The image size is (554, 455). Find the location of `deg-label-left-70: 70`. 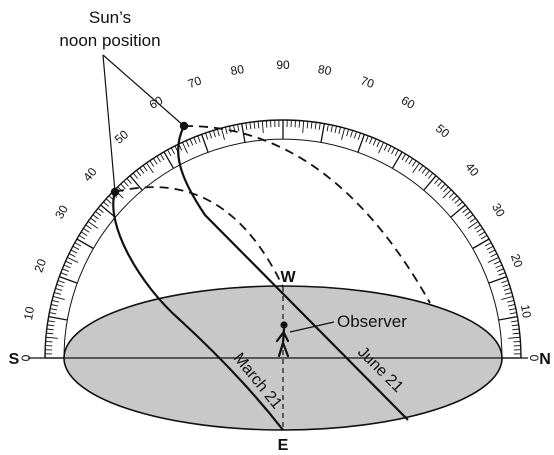

deg-label-left-70: 70 is located at coordinates (195, 82).